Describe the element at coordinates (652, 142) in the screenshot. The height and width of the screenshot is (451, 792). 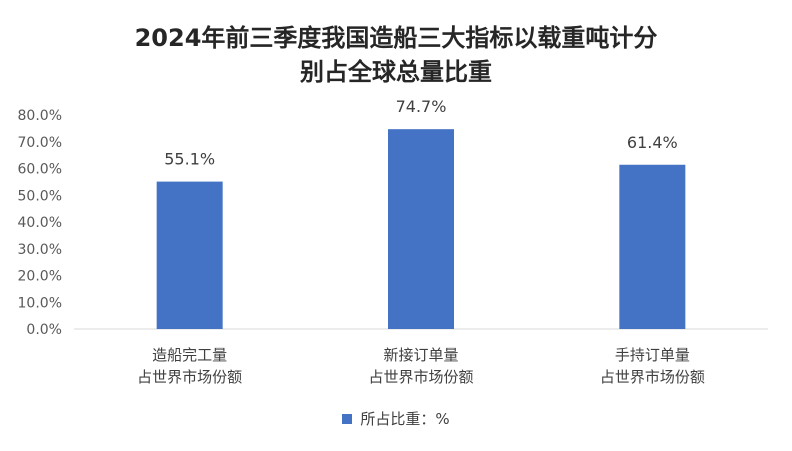
I see `data-label: 61.4%` at that location.